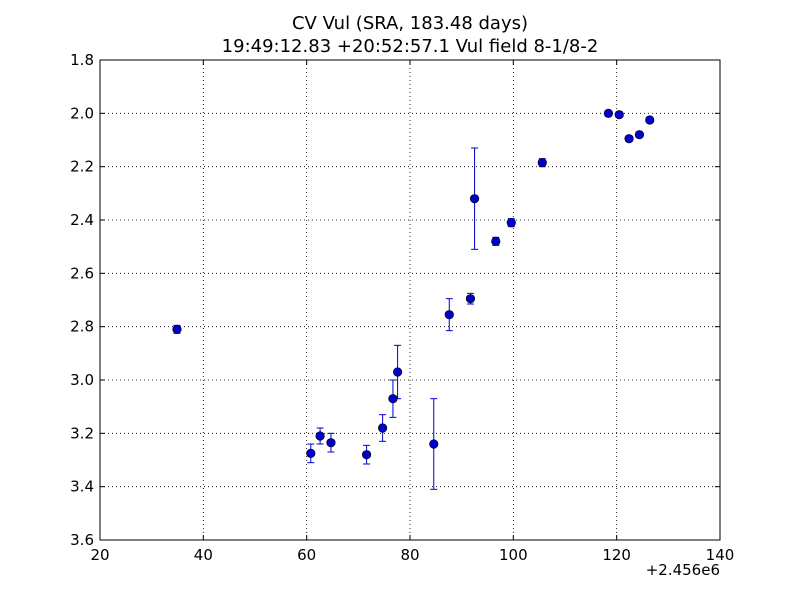  I want to click on y-tick-label: 2.0, so click(82, 113).